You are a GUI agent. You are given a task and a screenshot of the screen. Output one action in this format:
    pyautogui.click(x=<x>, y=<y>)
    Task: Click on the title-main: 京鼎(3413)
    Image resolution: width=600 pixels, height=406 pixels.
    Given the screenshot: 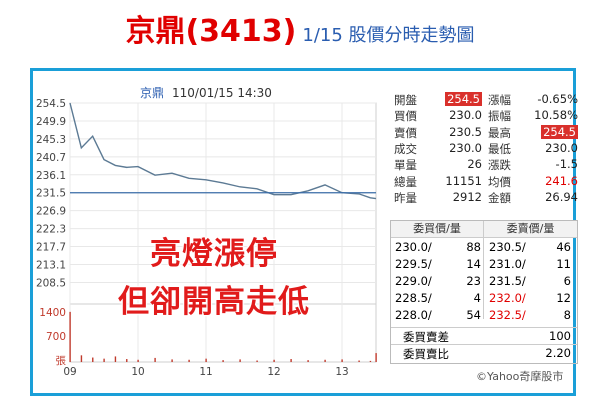 What is the action you would take?
    pyautogui.click(x=211, y=31)
    